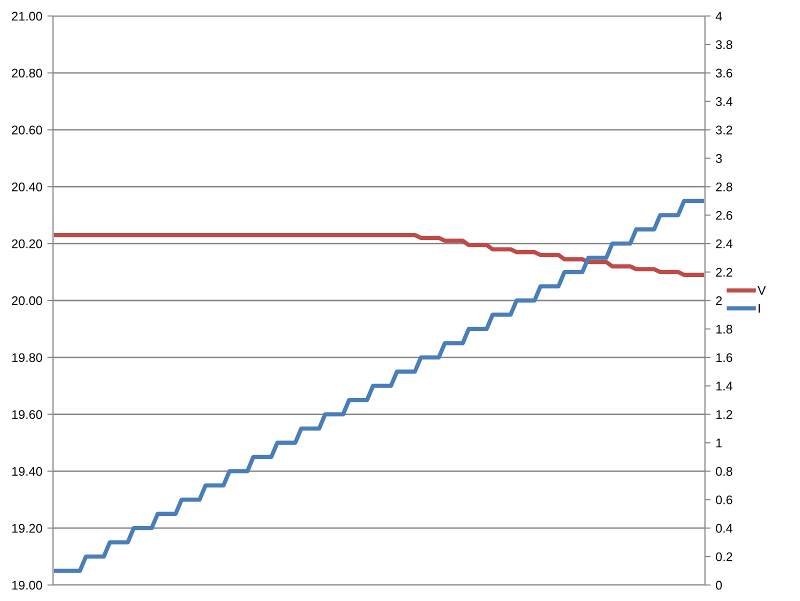  What do you see at coordinates (27, 414) in the screenshot?
I see `y-tick-label: 19.60` at bounding box center [27, 414].